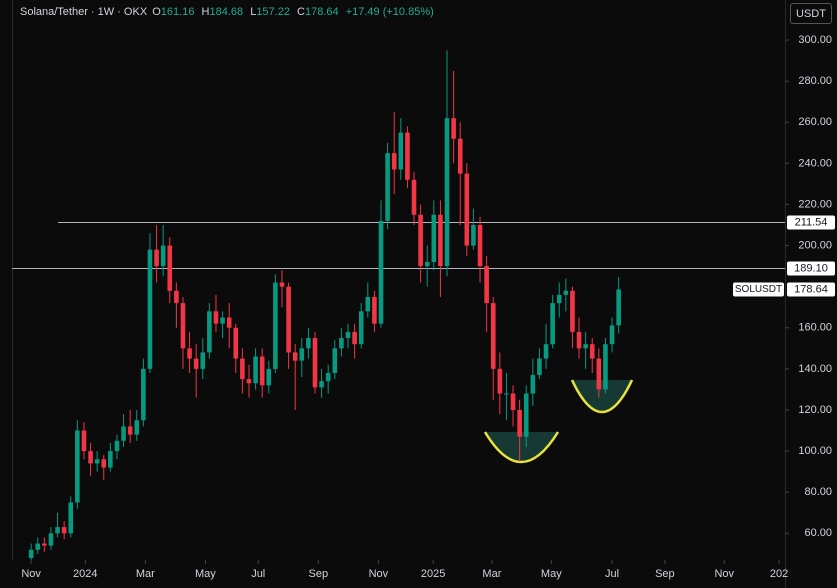  I want to click on symbol-title: Solana/Tether · 1W · OKX, so click(84, 12).